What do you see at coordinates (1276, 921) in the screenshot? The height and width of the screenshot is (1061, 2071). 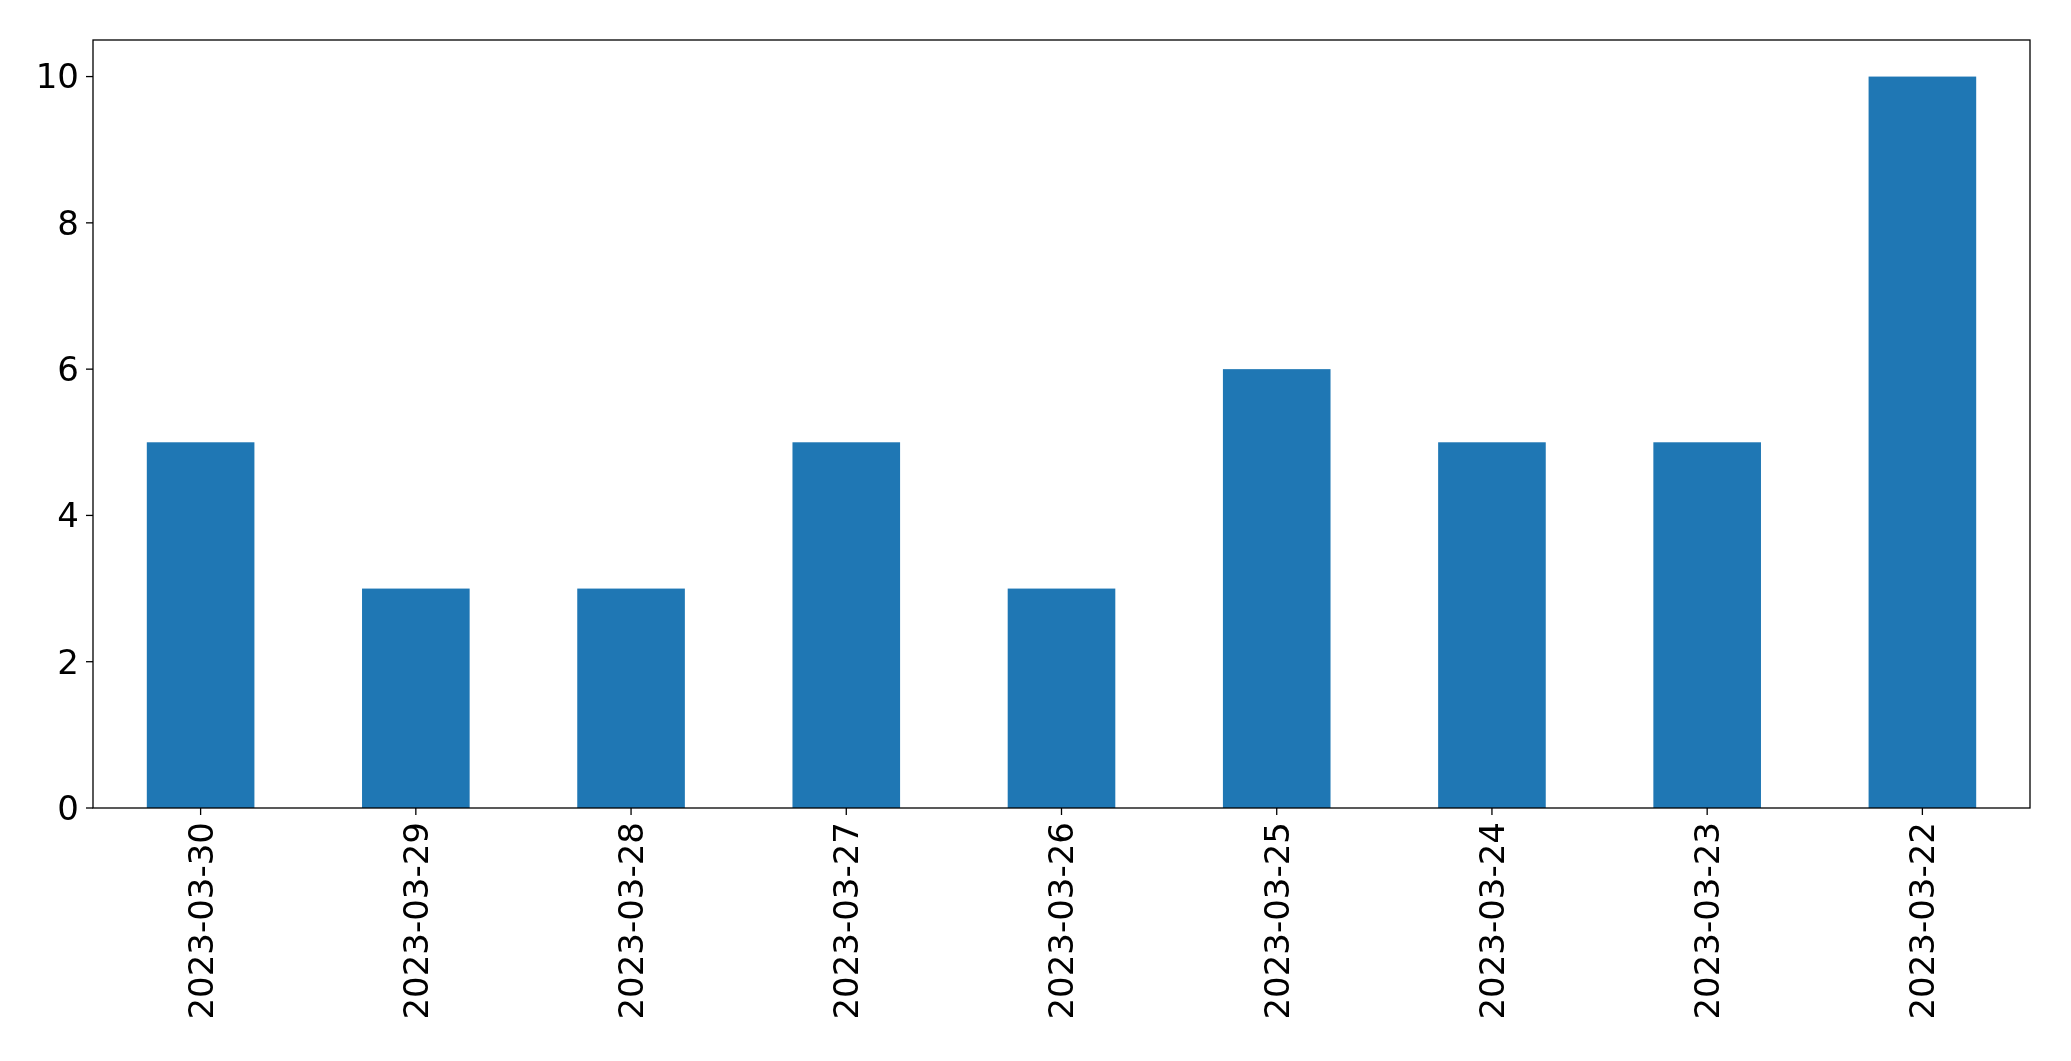 I see `x-tick-label: 2023-03-25` at bounding box center [1276, 921].